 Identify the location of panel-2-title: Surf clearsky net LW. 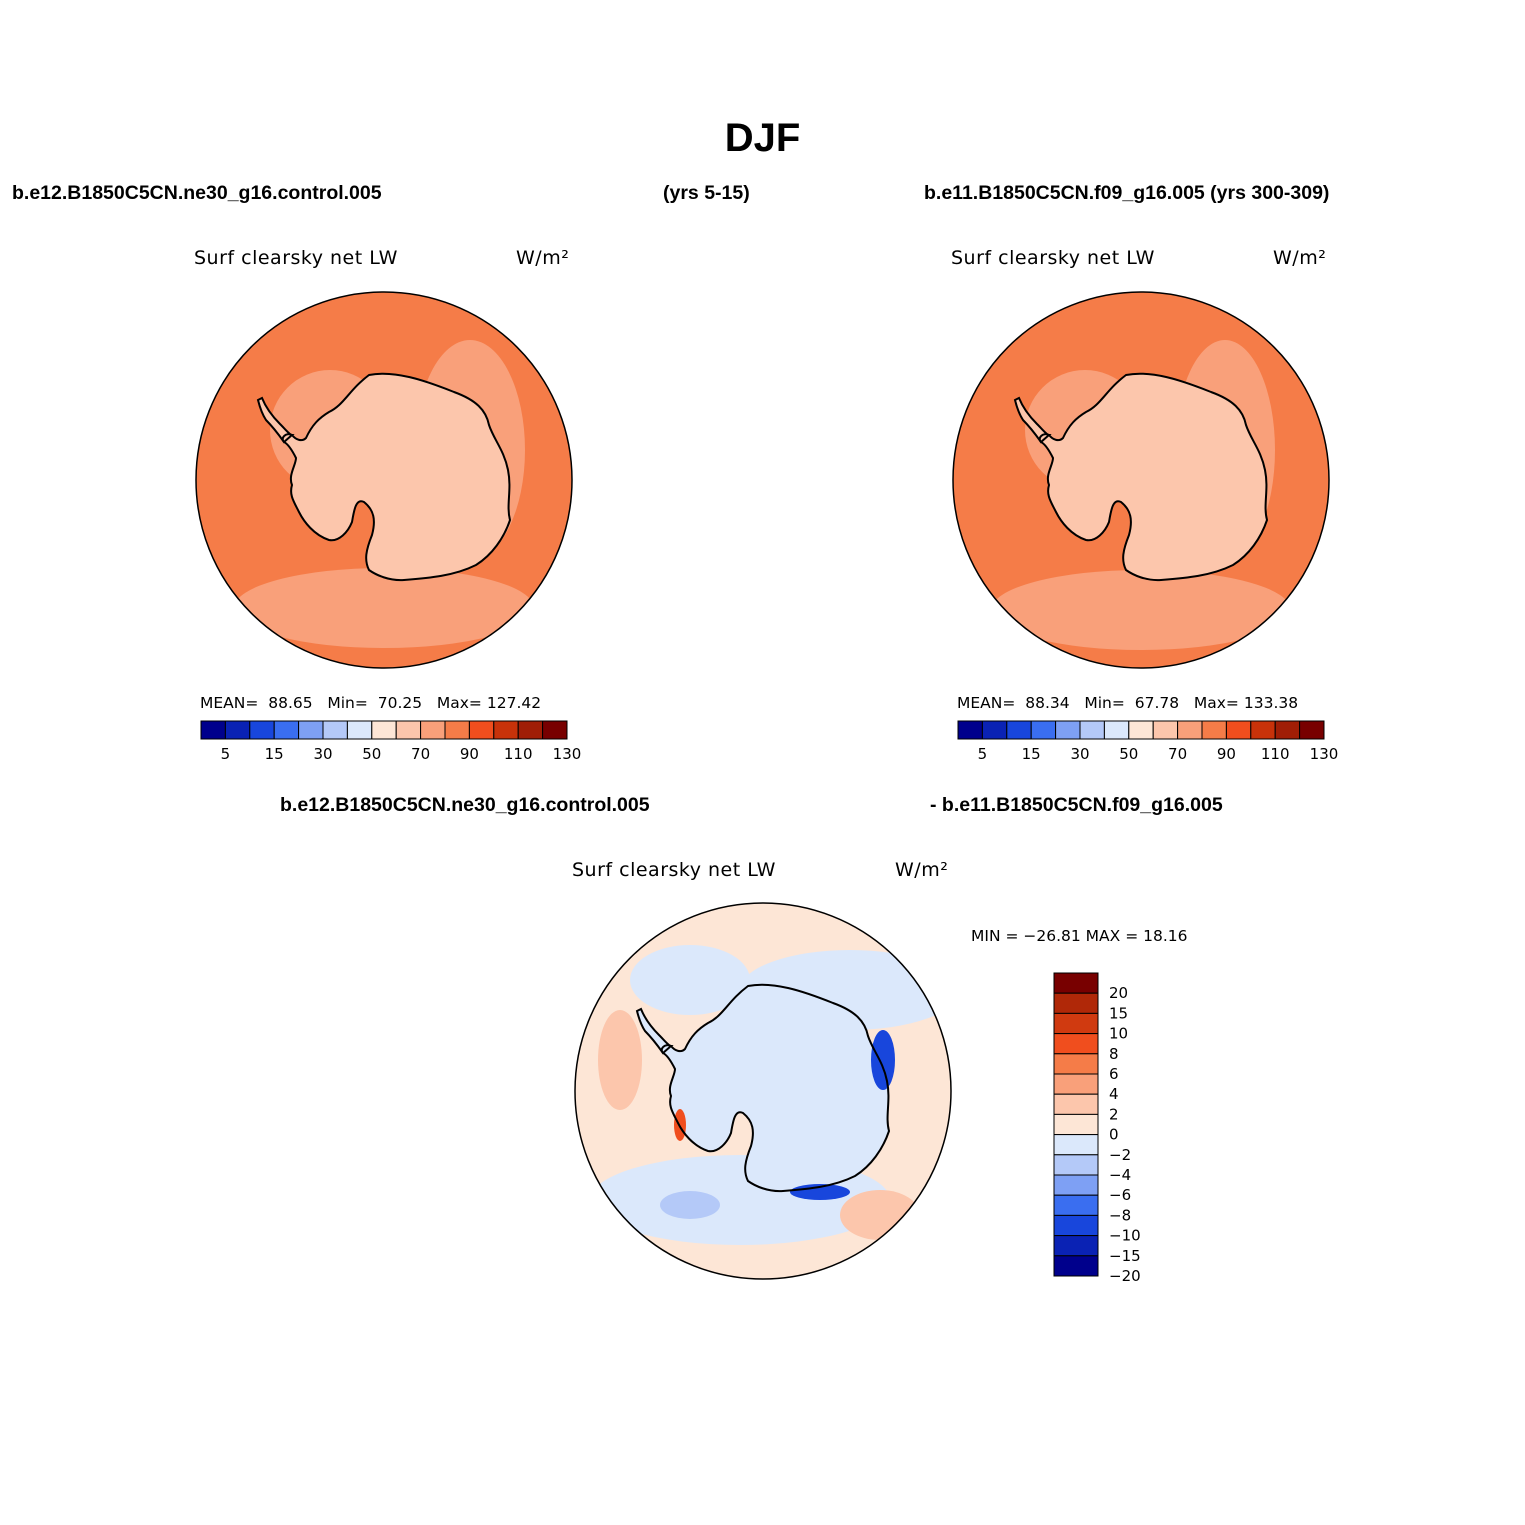
(1053, 258).